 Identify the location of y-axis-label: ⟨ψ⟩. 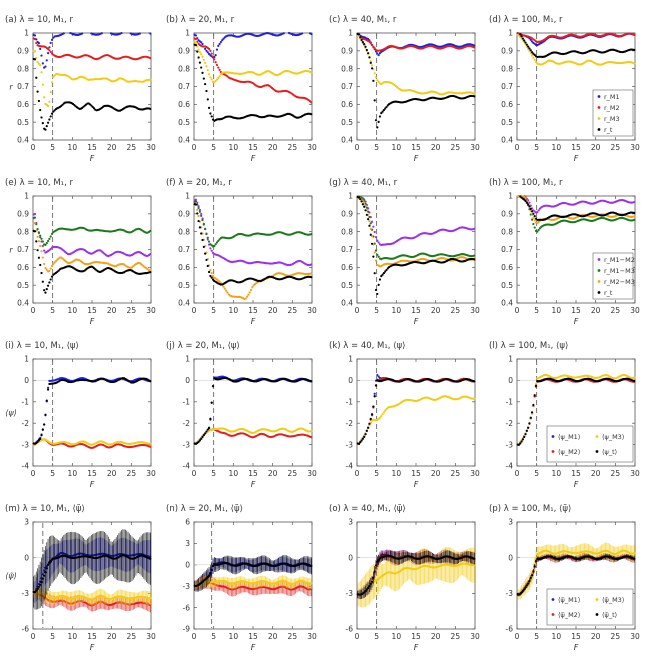
(11, 413).